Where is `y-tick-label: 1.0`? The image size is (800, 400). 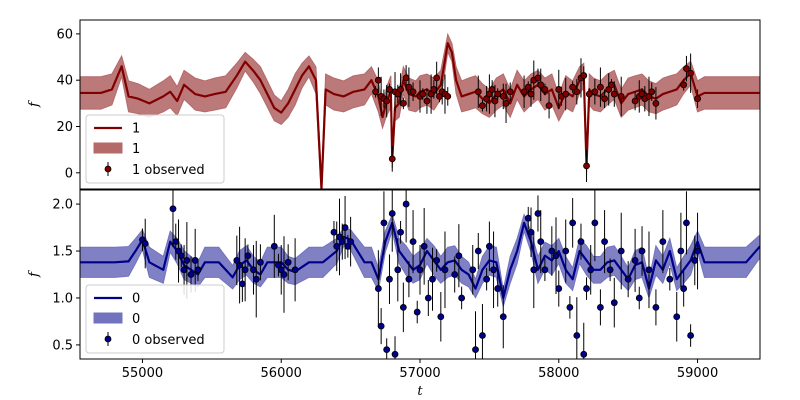
y-tick-label: 1.0 is located at coordinates (62, 298).